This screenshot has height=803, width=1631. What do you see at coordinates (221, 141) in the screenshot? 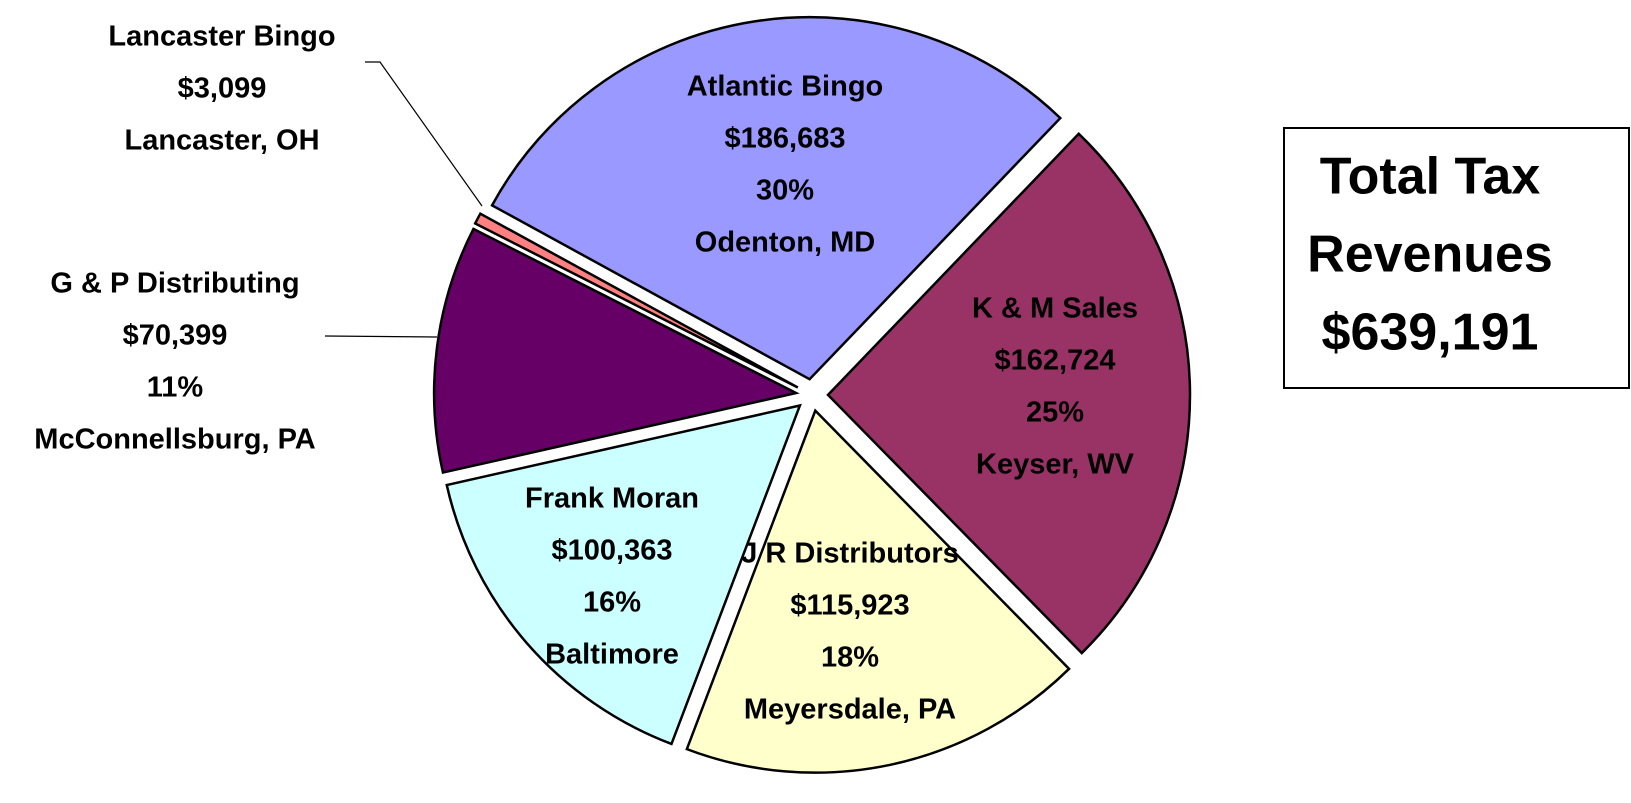
I see `location-label: Lancaster, OH` at bounding box center [221, 141].